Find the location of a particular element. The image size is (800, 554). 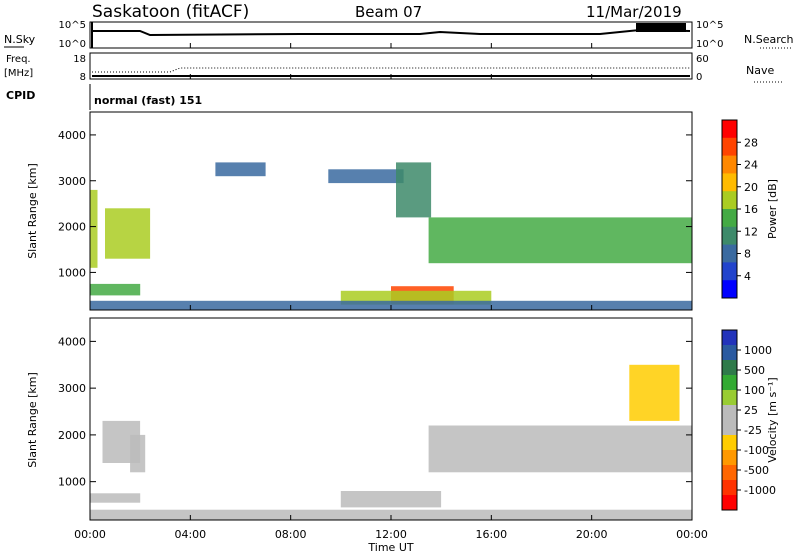

velocity-colorbar-tick-label-7: -1000 is located at coordinates (760, 490).